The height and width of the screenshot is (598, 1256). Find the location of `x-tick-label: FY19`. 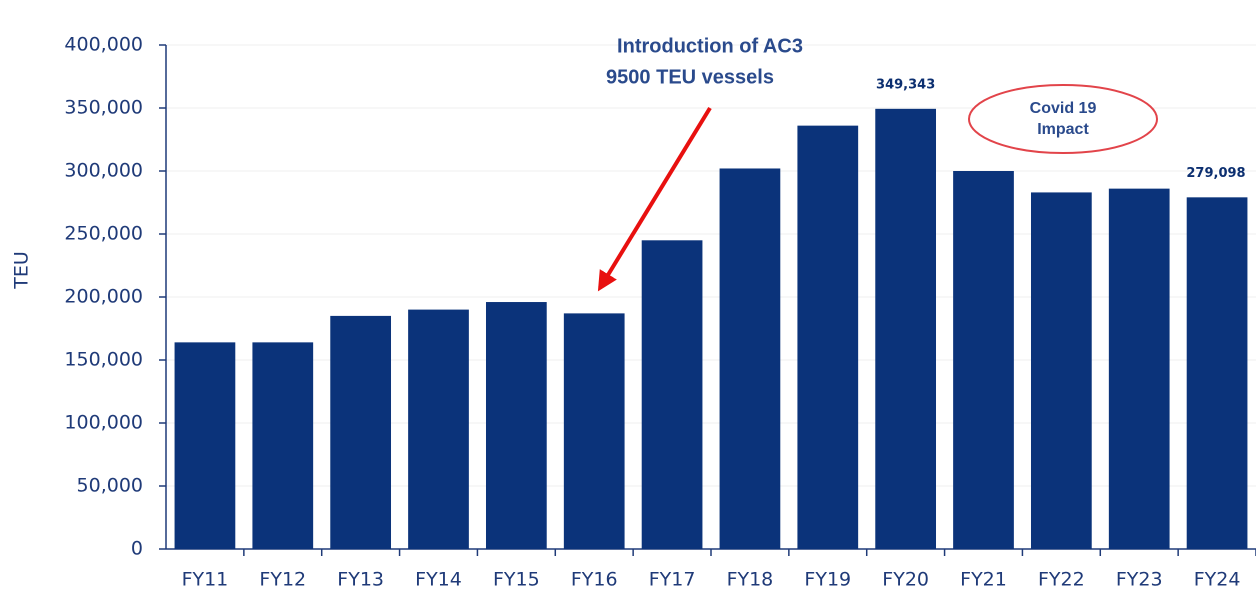

x-tick-label: FY19 is located at coordinates (827, 580).